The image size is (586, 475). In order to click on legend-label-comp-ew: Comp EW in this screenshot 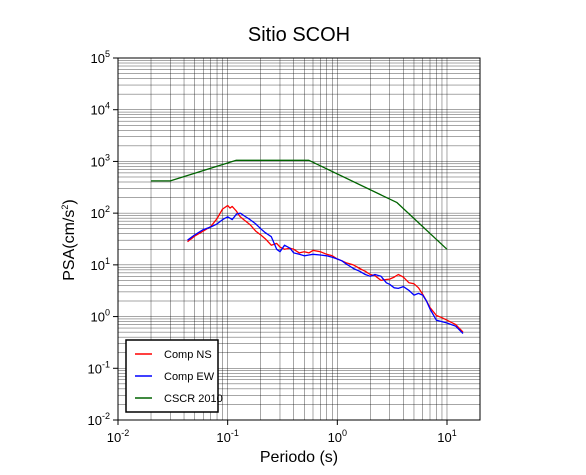, I will do `click(189, 377)`.